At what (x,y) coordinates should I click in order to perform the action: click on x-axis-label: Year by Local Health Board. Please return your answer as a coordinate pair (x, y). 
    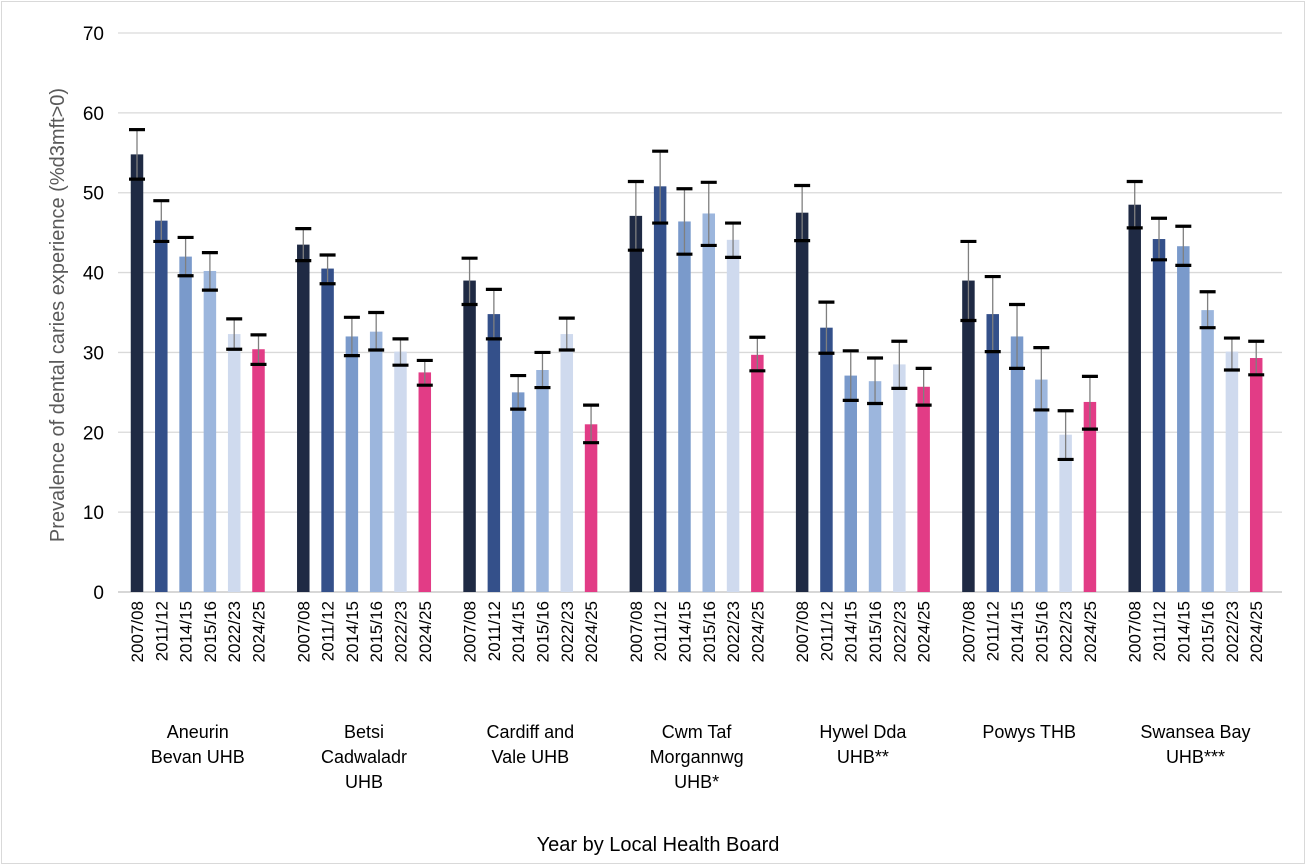
    Looking at the image, I should click on (658, 845).